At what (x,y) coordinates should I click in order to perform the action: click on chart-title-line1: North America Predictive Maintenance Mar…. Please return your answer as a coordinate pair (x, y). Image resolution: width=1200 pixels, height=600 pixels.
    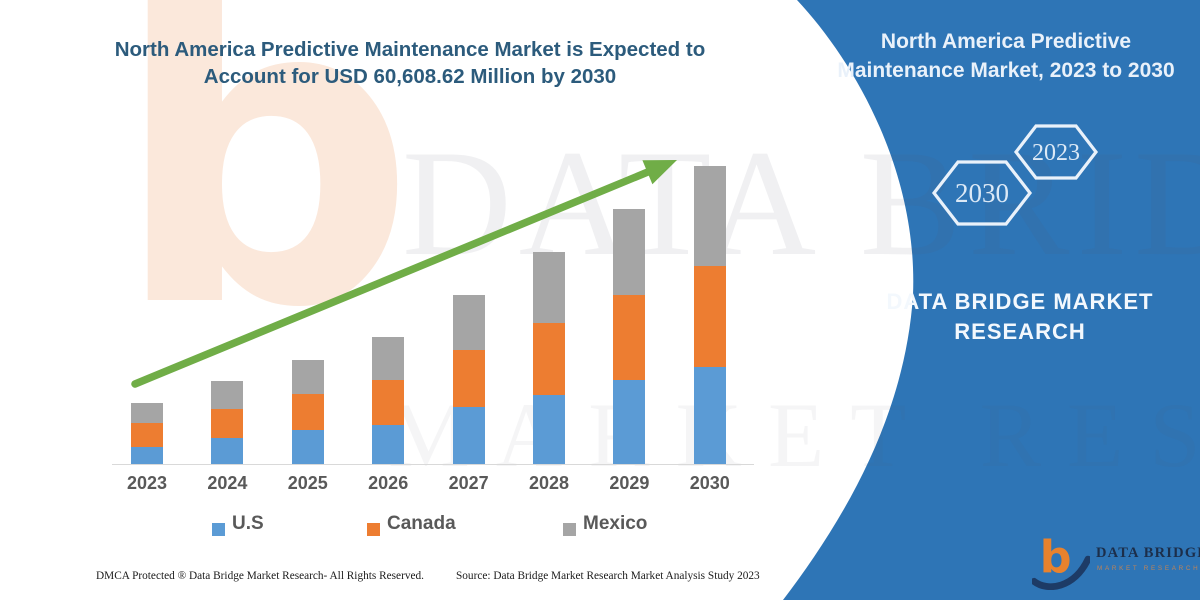
    Looking at the image, I should click on (410, 49).